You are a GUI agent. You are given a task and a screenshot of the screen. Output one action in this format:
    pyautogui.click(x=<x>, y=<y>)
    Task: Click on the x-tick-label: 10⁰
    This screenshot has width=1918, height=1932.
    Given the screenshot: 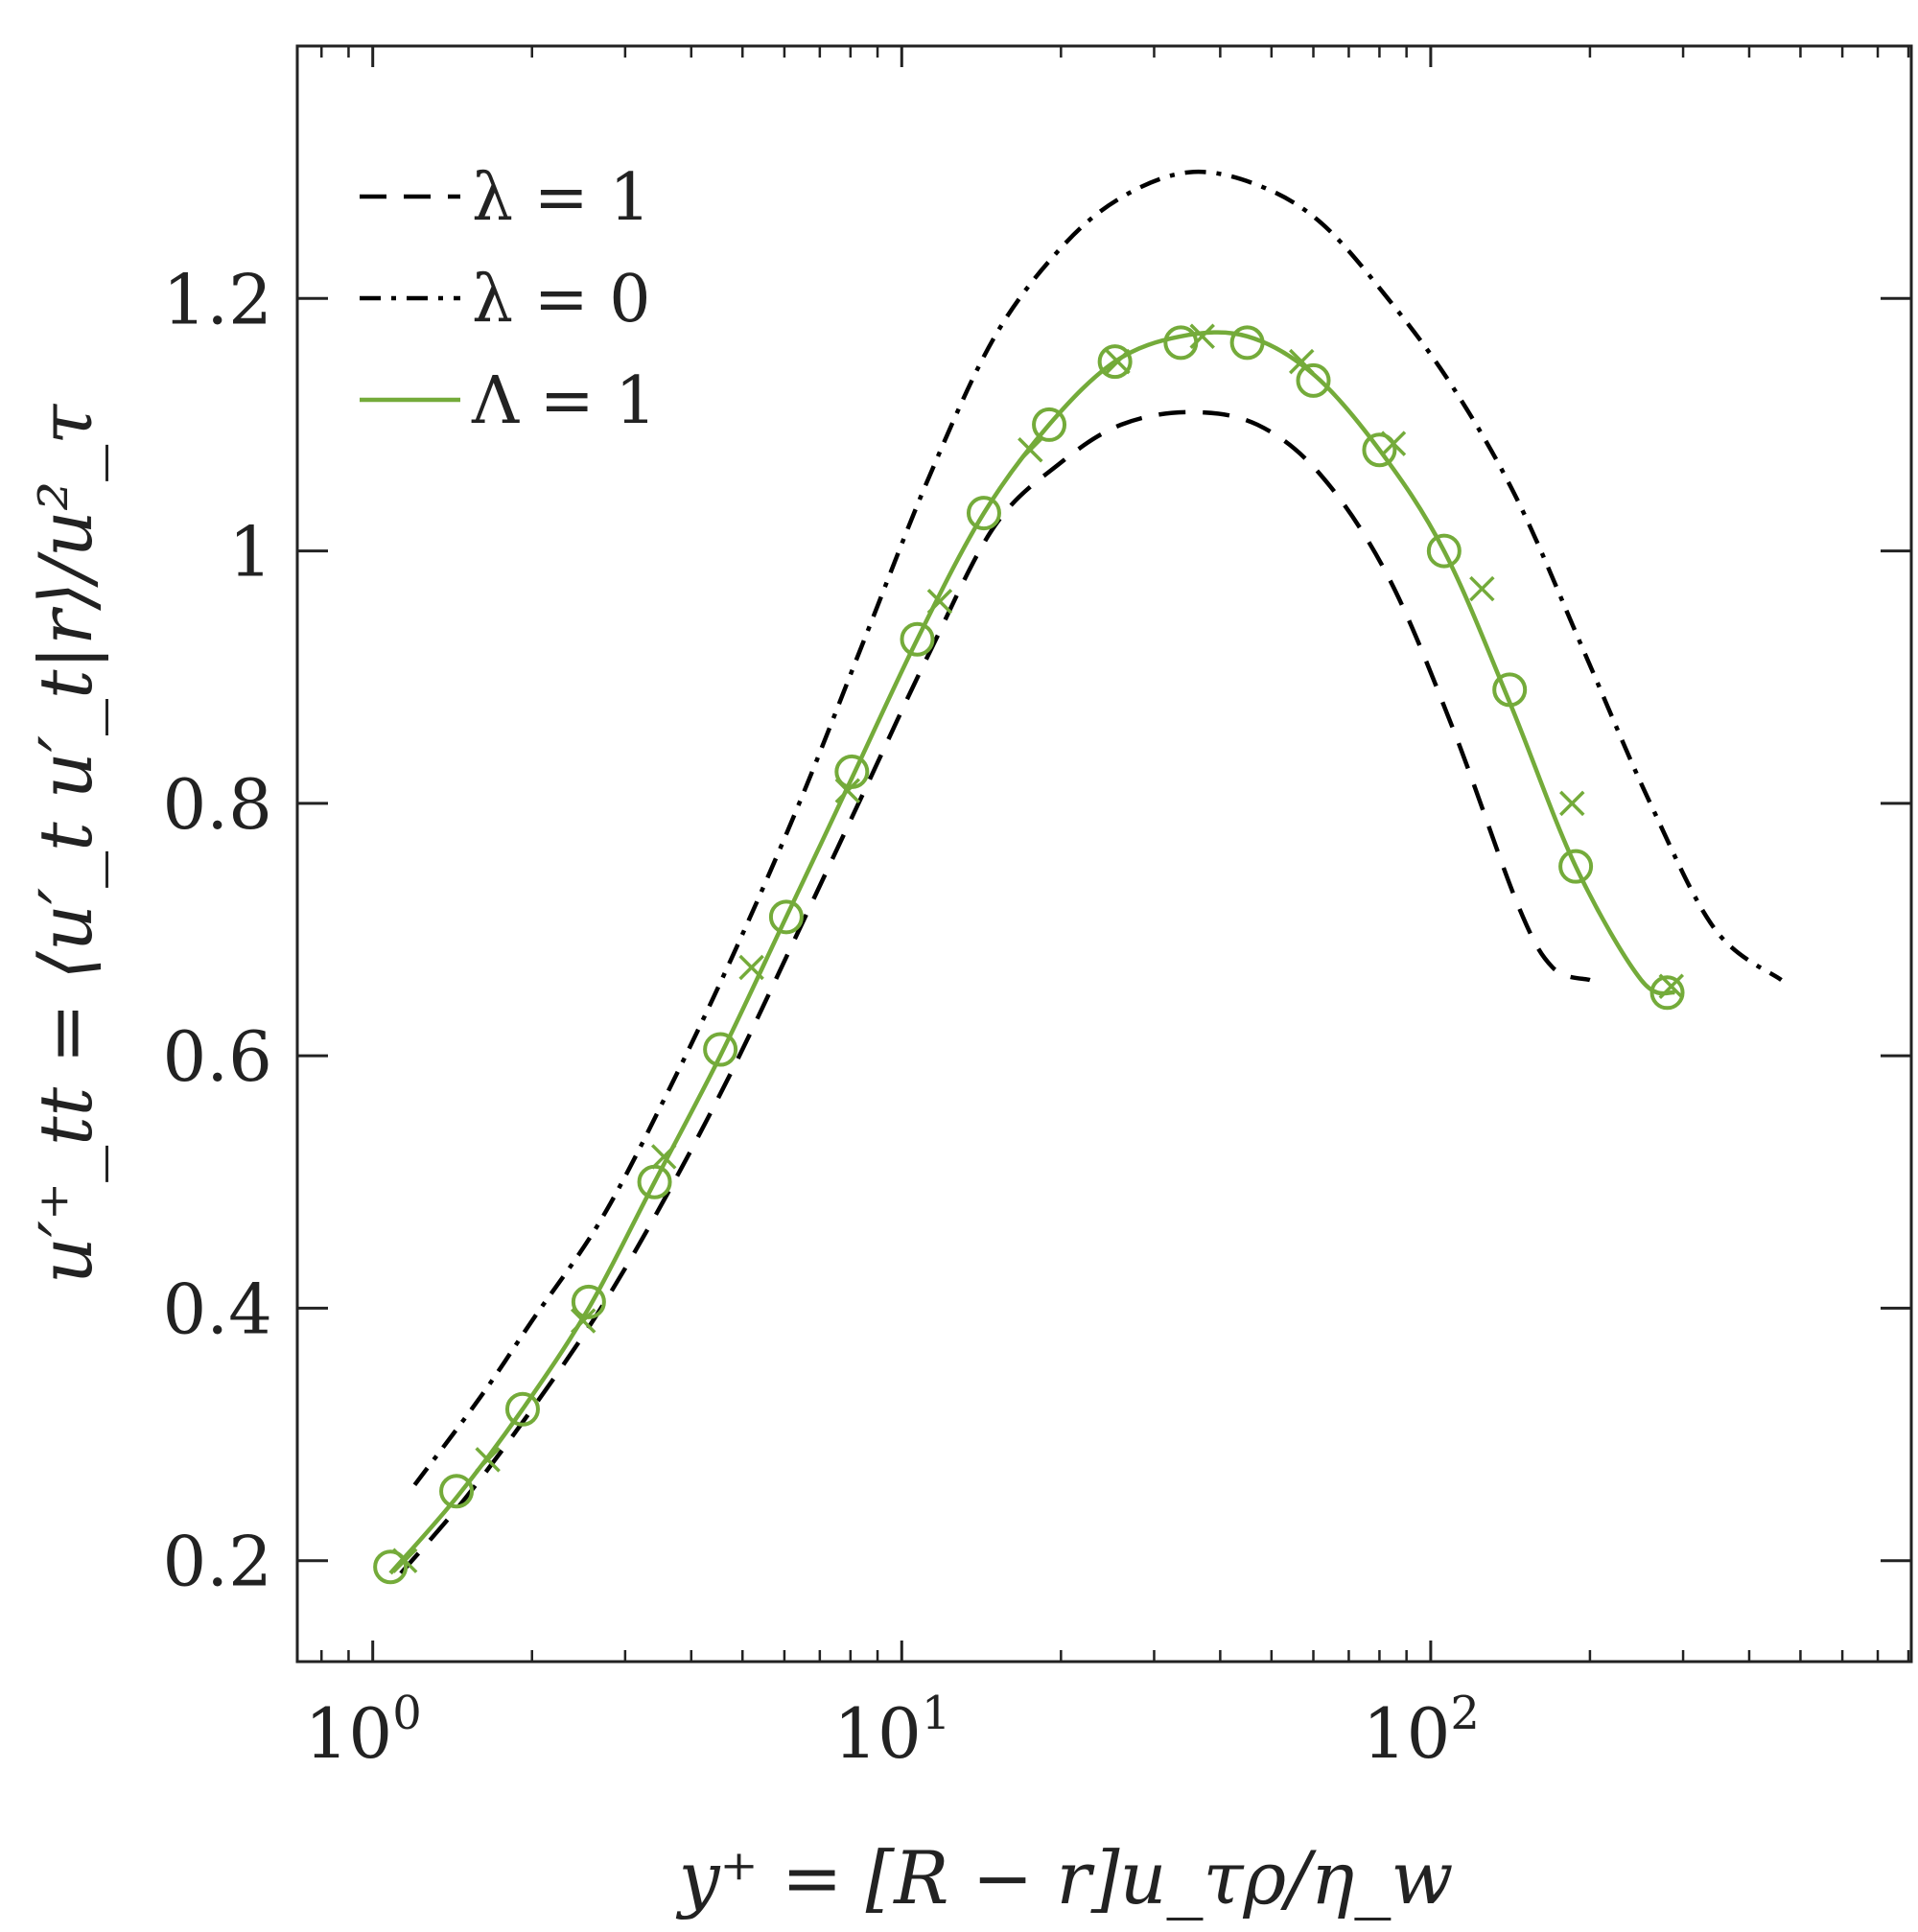 What is the action you would take?
    pyautogui.click(x=364, y=1730)
    